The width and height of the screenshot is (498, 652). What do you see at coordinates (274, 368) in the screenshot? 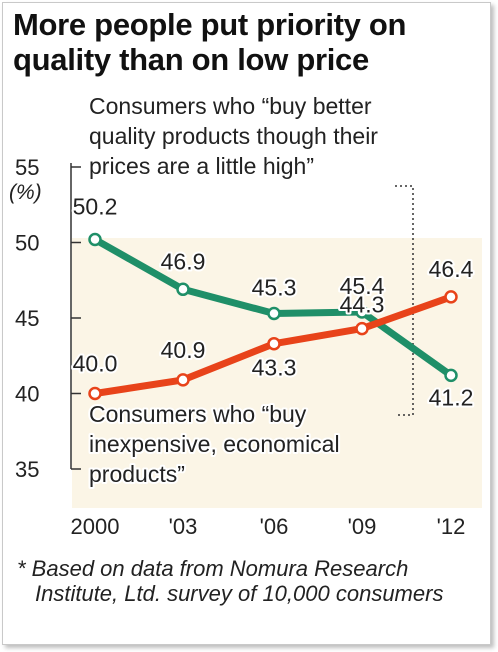
I see `data-label-inexpensive: 43.3` at bounding box center [274, 368].